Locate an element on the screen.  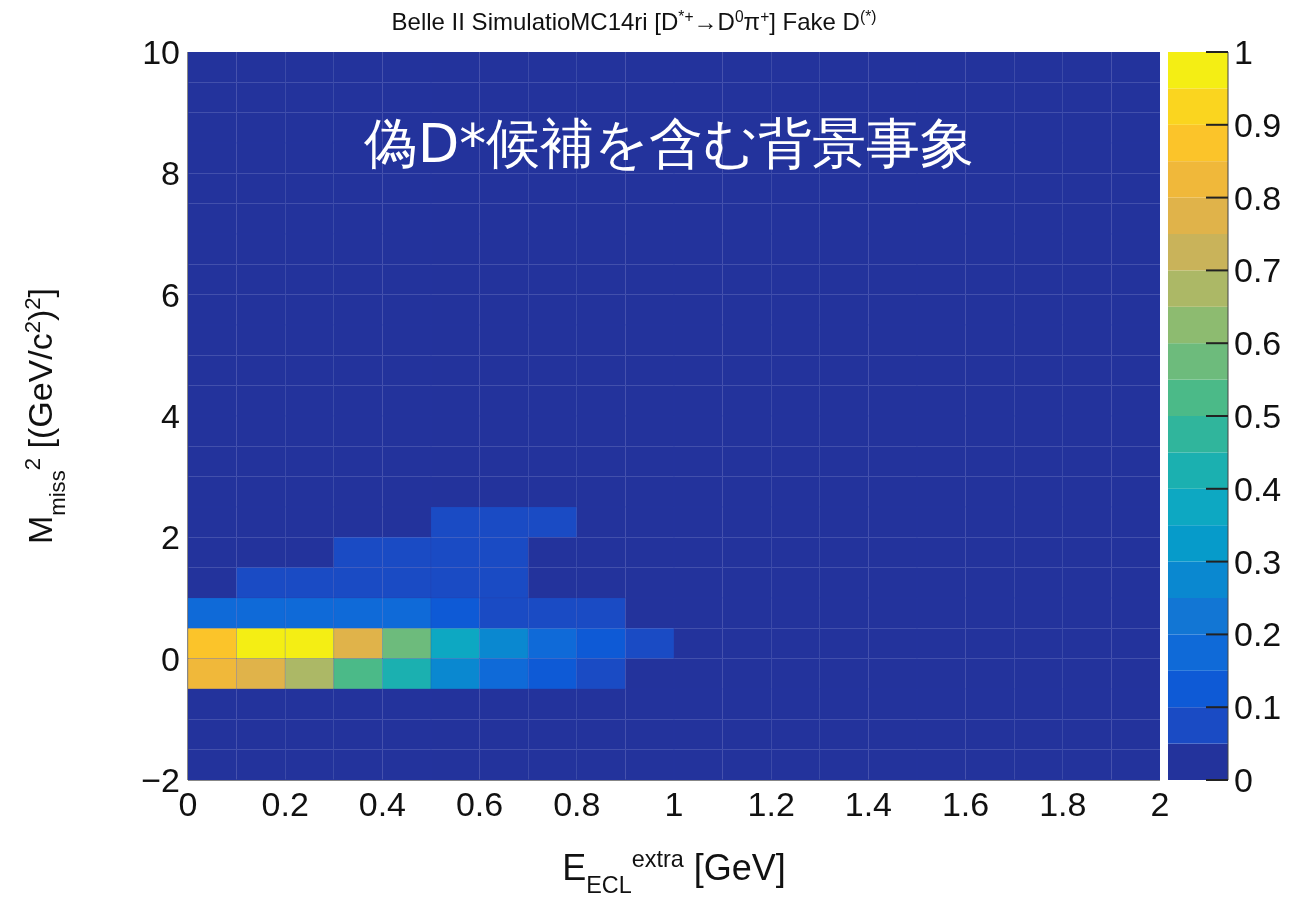
y-tick-label: 0 is located at coordinates (170, 658).